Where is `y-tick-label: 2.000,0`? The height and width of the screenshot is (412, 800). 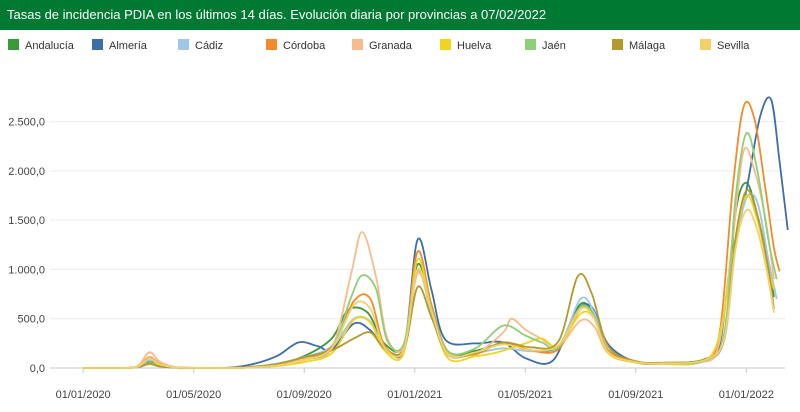 y-tick-label: 2.000,0 is located at coordinates (26, 172).